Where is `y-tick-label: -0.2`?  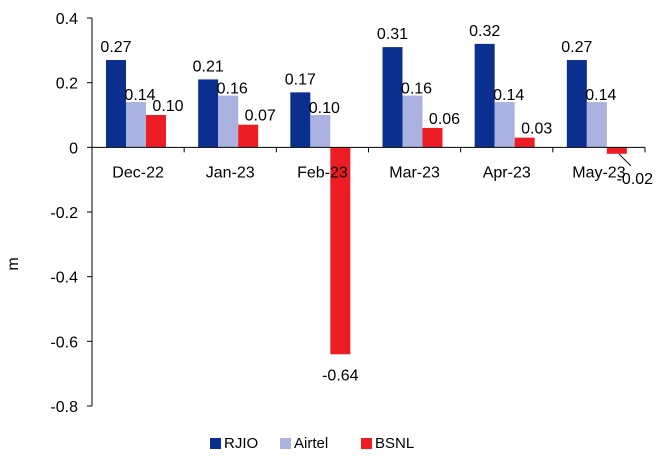 y-tick-label: -0.2 is located at coordinates (64, 213).